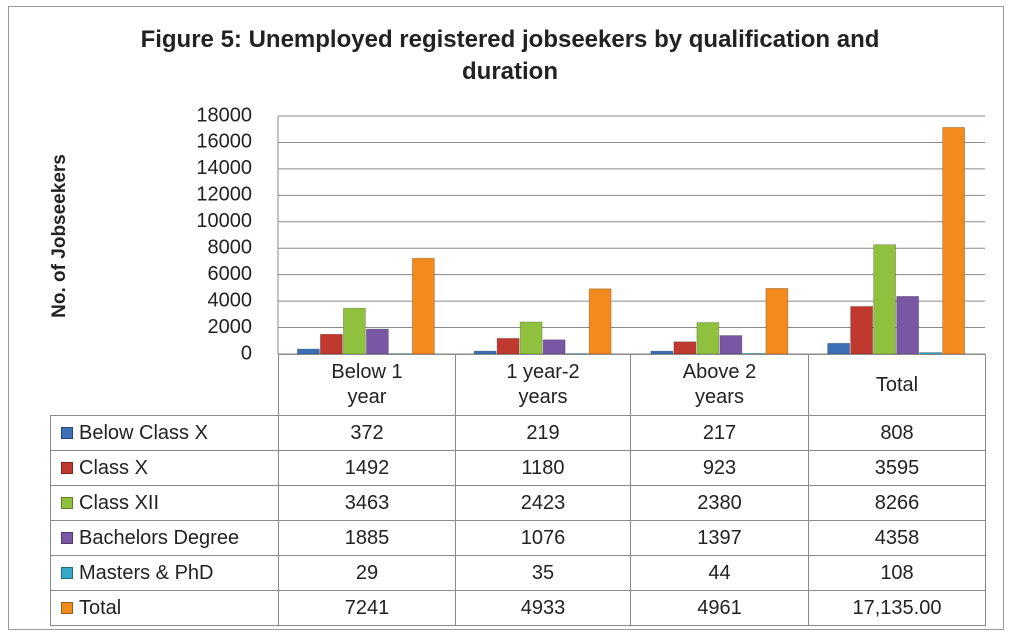  I want to click on legend-label: Class XII, so click(119, 502).